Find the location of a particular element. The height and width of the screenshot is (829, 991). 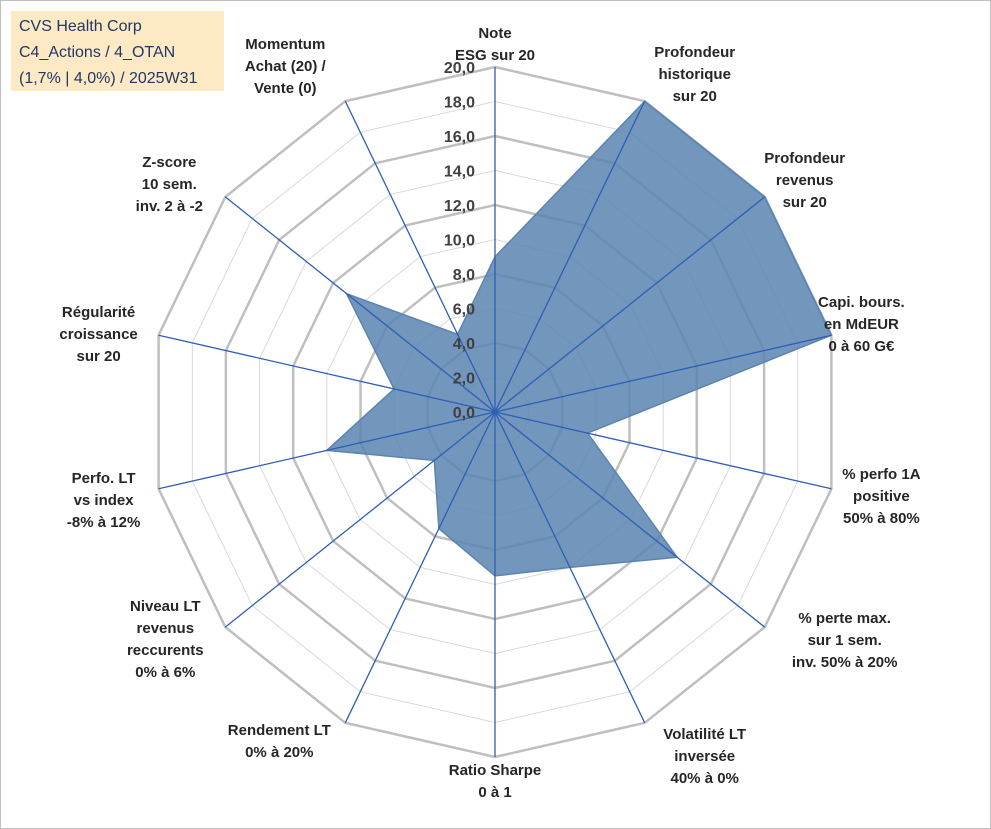

radial-tick-label: 6,0 is located at coordinates (464, 310).